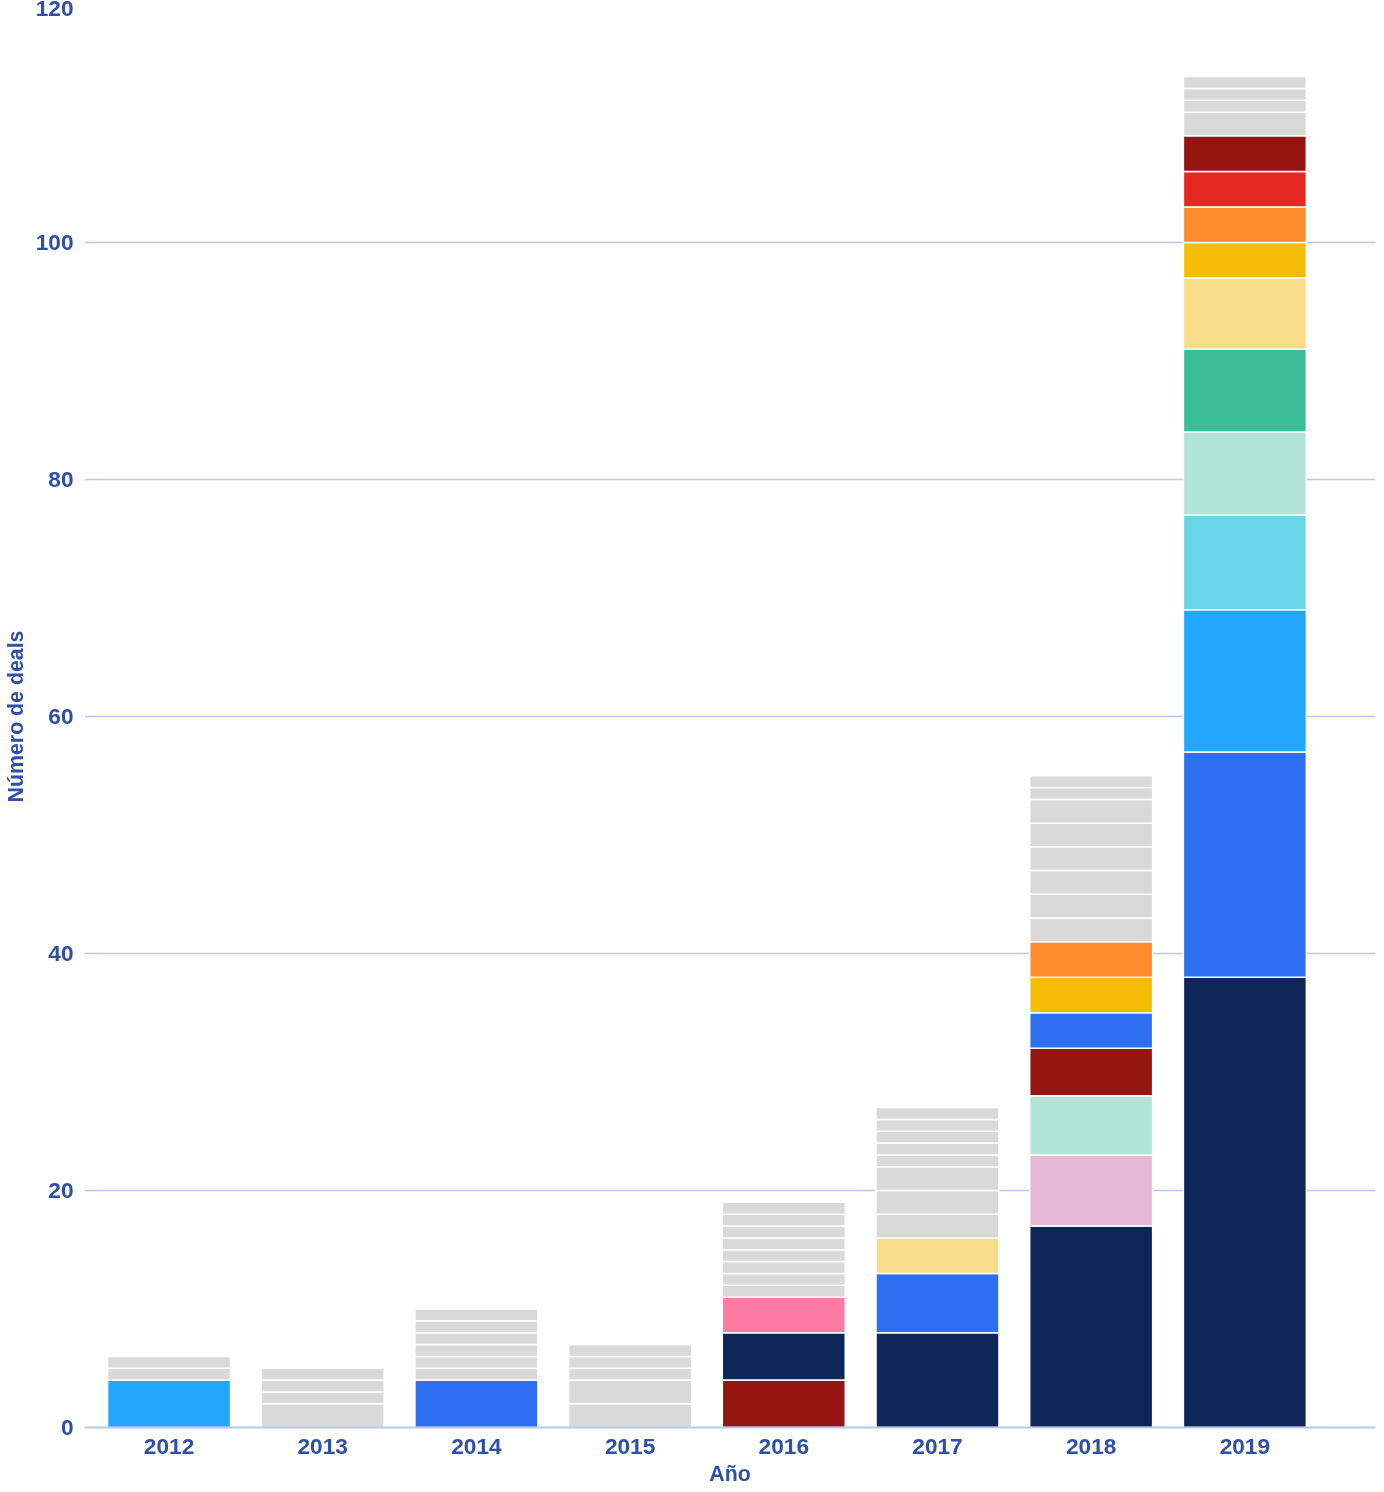  What do you see at coordinates (61, 953) in the screenshot?
I see `y-tick-label: 40` at bounding box center [61, 953].